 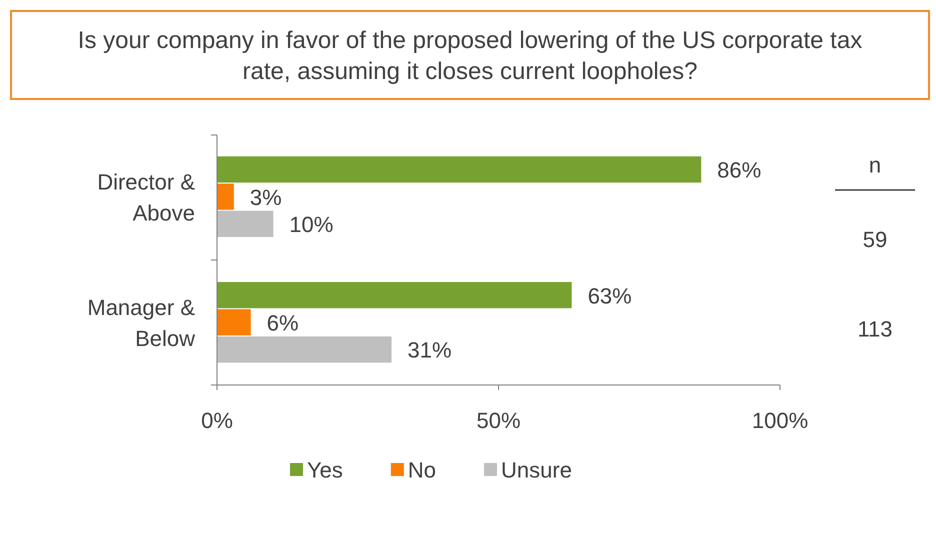 I want to click on y-tick-label: Director & Above, so click(x=146, y=197).